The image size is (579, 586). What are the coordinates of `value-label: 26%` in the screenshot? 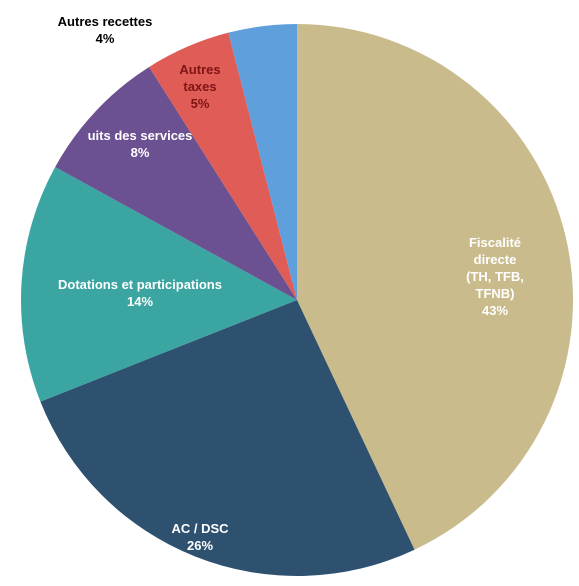 It's located at (200, 545).